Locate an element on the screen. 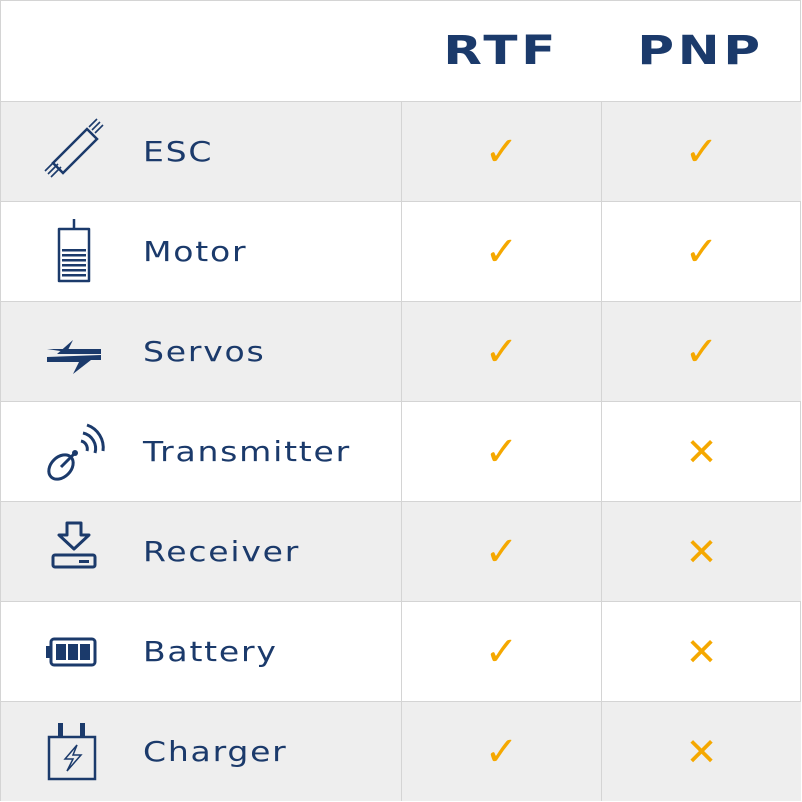 The height and width of the screenshot is (802, 802). row-label-esc: ESC is located at coordinates (178, 151).